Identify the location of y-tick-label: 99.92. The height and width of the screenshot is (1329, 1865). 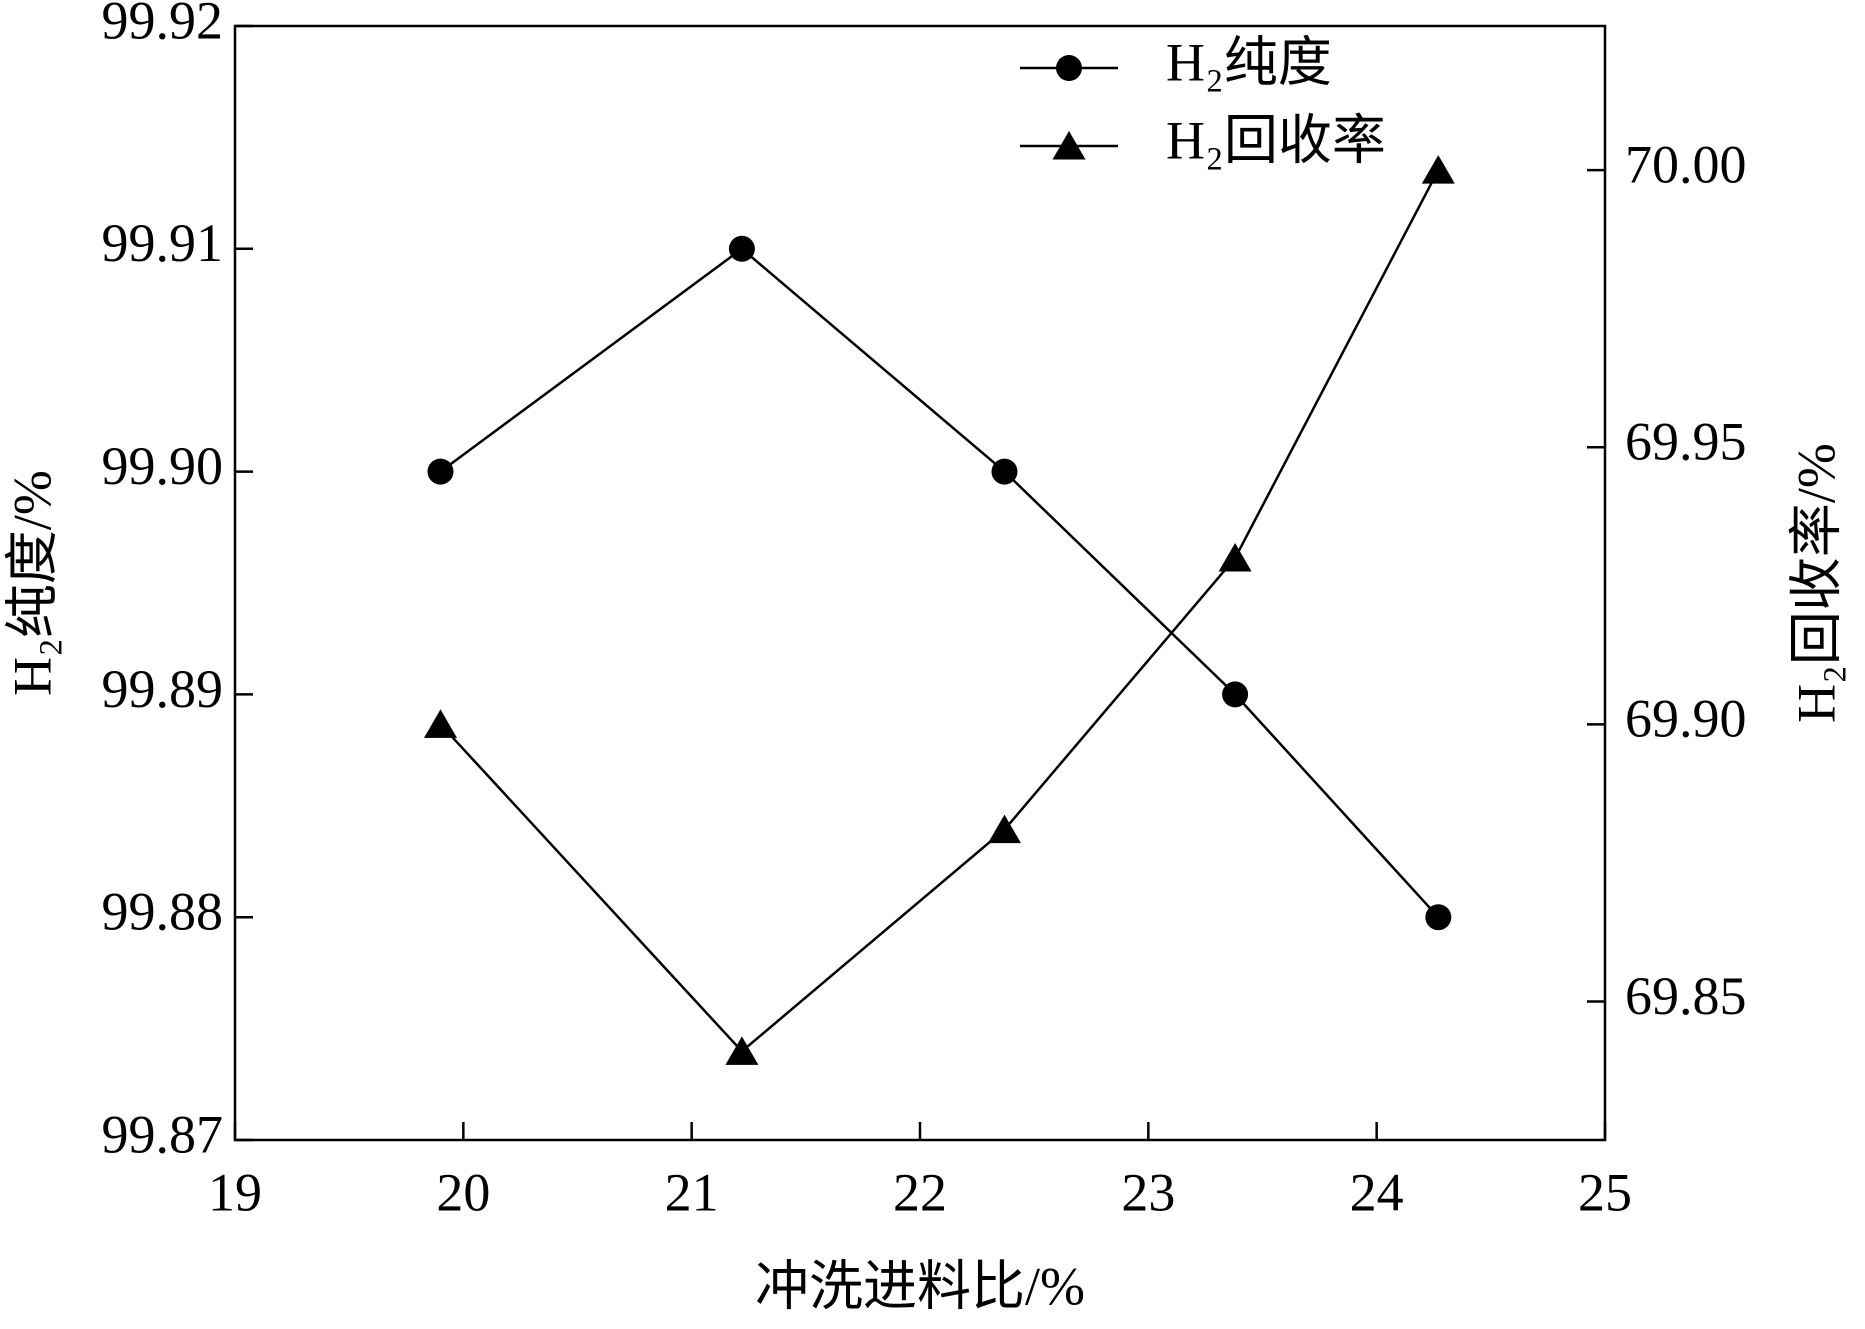
(163, 25).